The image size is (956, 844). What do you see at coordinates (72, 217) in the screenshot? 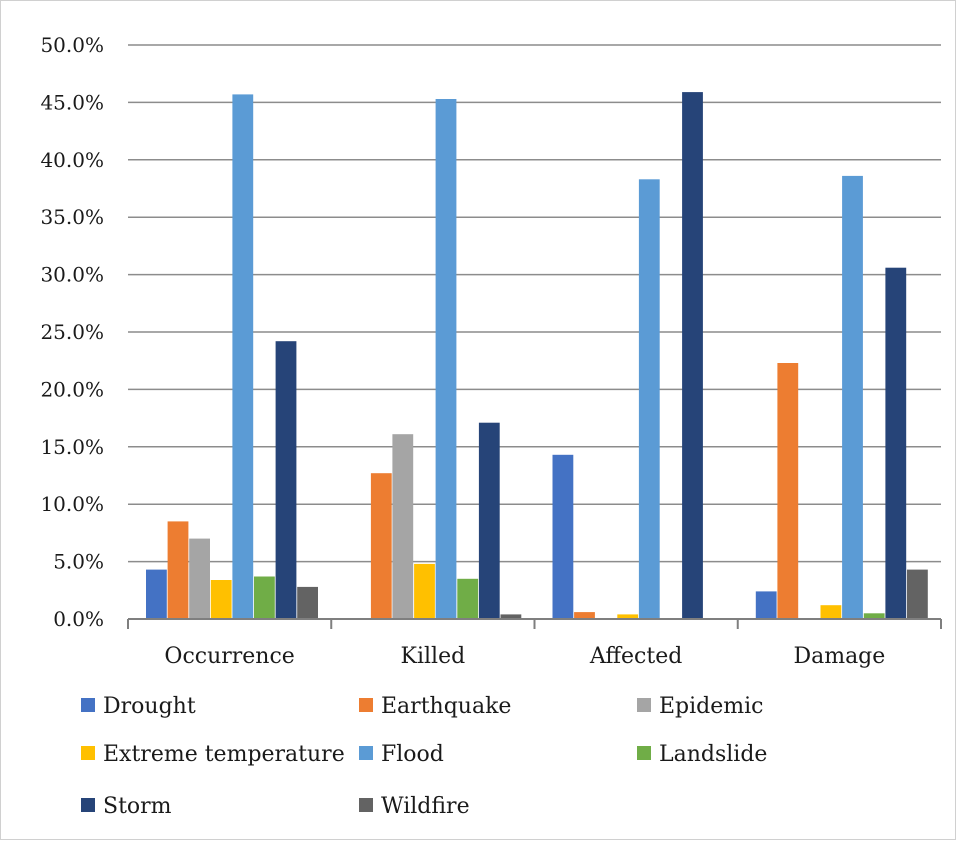
I see `y-tick-label: 35.0%` at bounding box center [72, 217].